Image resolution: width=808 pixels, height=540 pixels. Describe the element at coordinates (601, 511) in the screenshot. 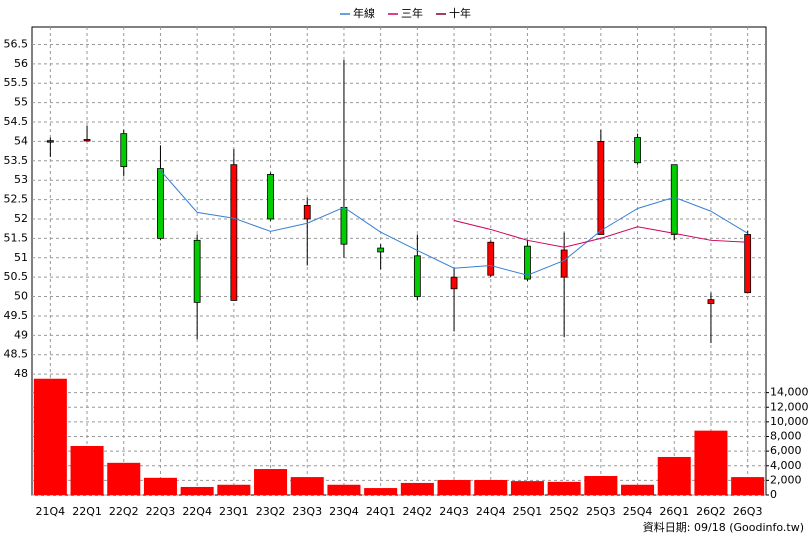

I see `x-tick-label: 25Q3` at that location.